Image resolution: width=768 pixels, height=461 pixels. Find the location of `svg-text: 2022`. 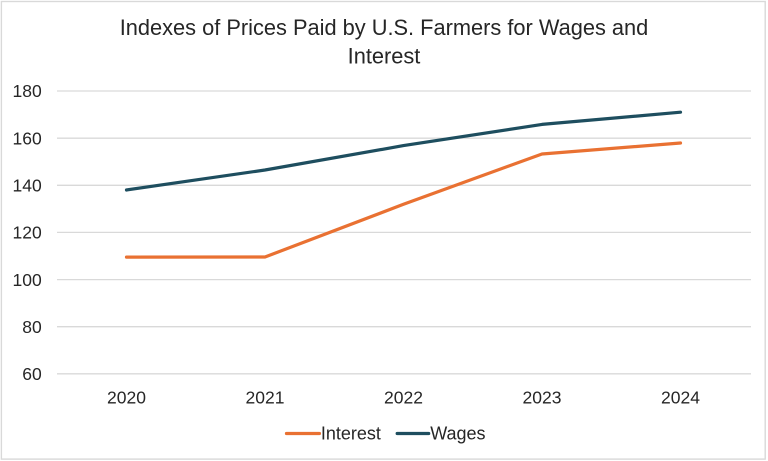

svg-text: 2022 is located at coordinates (403, 397).